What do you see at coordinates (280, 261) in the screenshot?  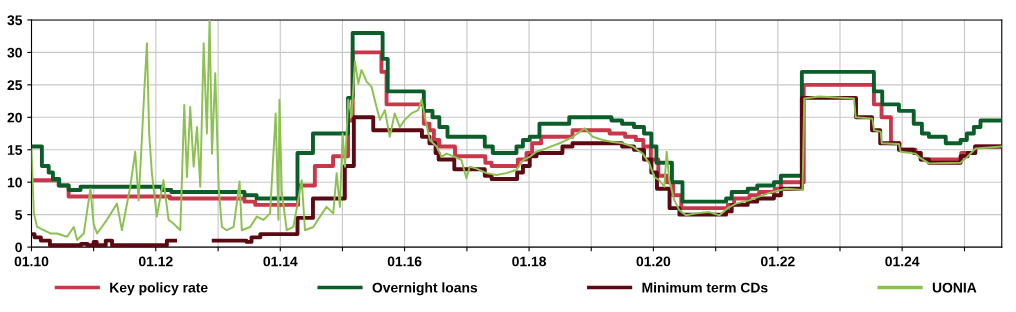 I see `x-tick-label: 01.14` at bounding box center [280, 261].